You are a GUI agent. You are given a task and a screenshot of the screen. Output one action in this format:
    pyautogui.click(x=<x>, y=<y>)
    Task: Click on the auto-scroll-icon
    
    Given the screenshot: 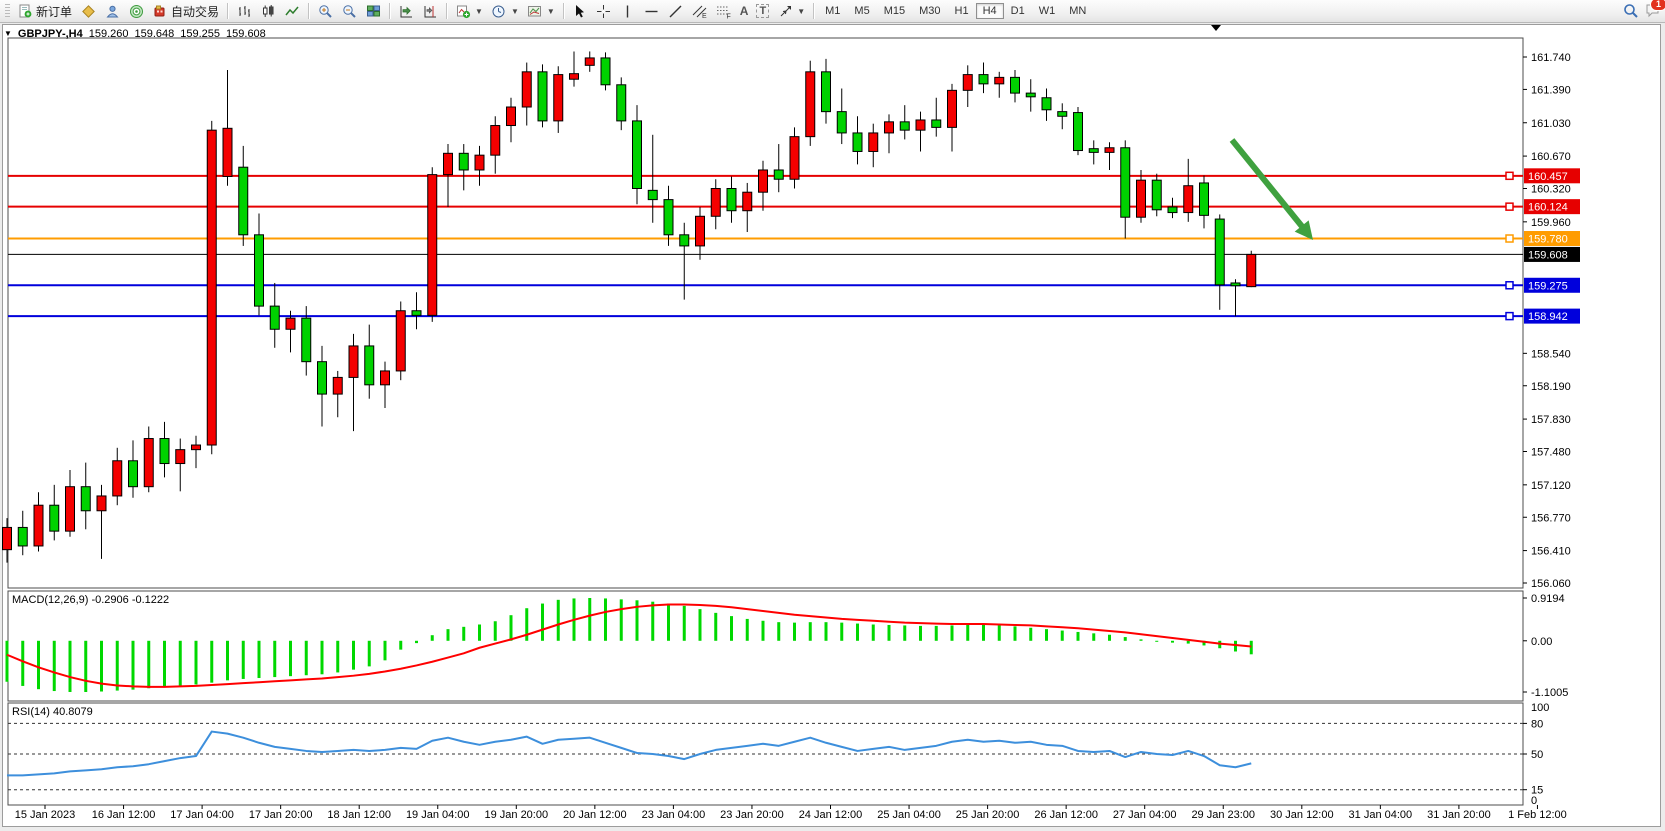 What is the action you would take?
    pyautogui.click(x=406, y=11)
    